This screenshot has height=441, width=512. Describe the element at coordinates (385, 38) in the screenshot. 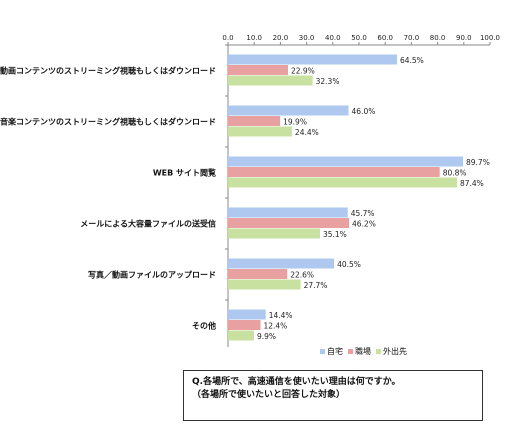

I see `x-tick-label: 60.0` at that location.